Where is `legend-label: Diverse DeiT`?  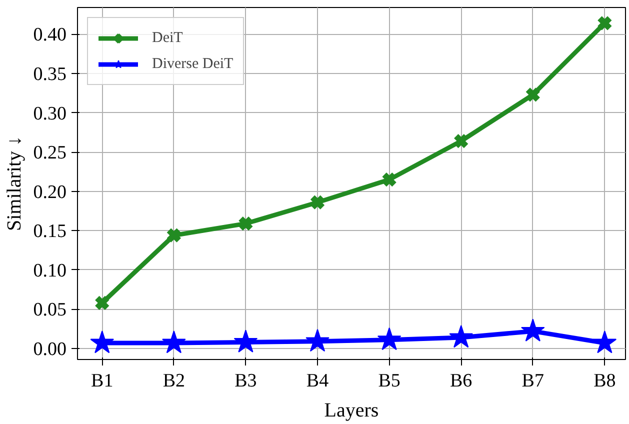
legend-label: Diverse DeiT is located at coordinates (193, 64).